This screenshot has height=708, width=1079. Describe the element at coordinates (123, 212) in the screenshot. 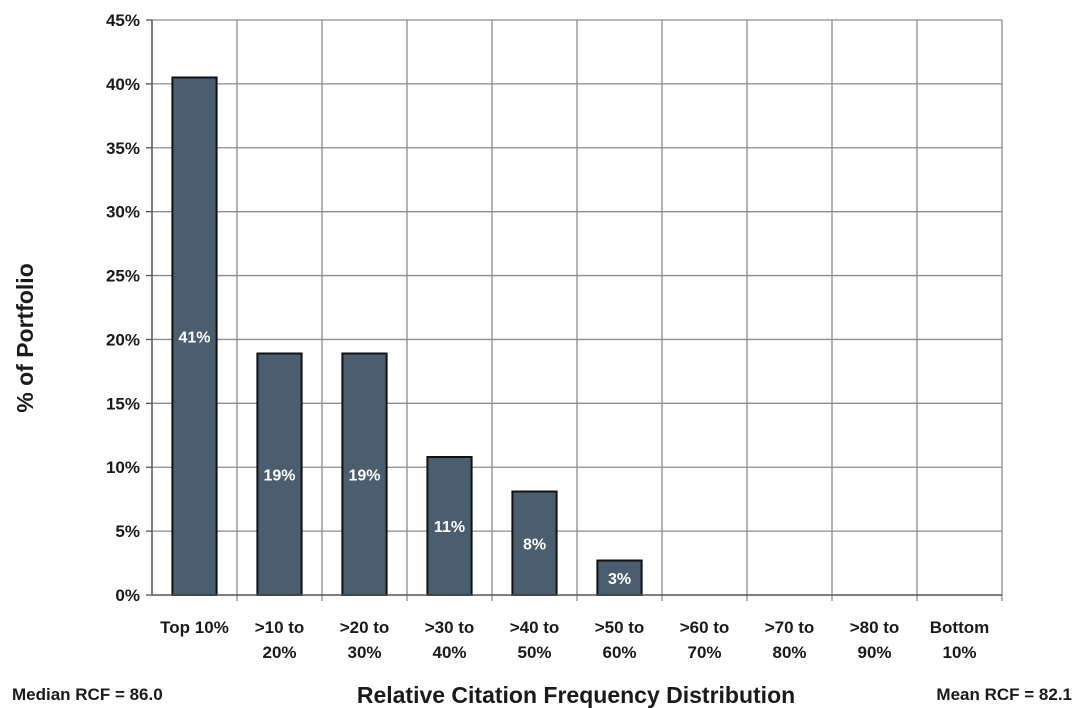

I see `y-tick-label: 30%` at that location.